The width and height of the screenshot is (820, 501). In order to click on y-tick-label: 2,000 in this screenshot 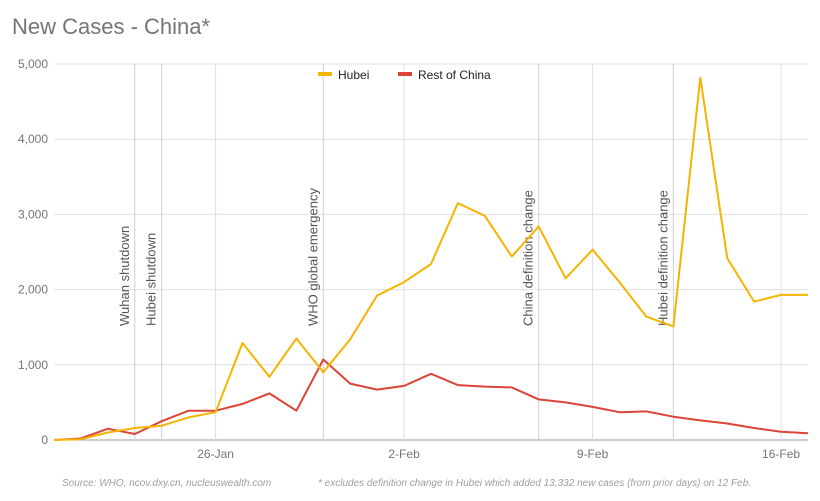, I will do `click(33, 290)`.